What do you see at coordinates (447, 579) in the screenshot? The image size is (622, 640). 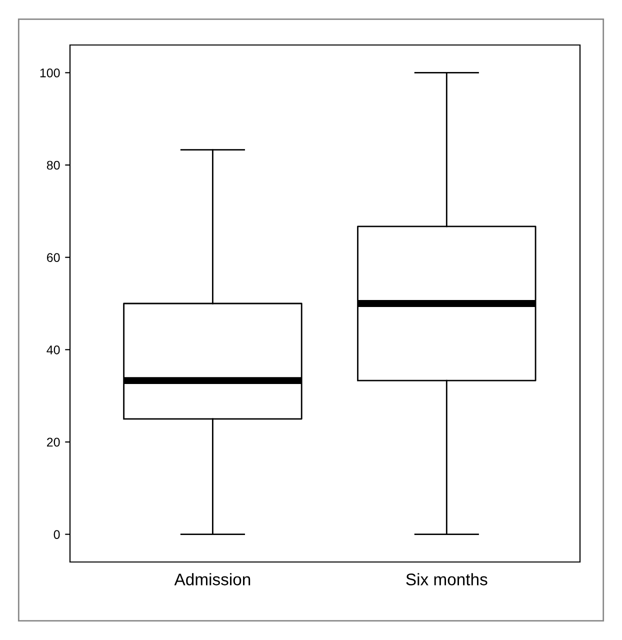 I see `x-tick-label: Six months` at bounding box center [447, 579].